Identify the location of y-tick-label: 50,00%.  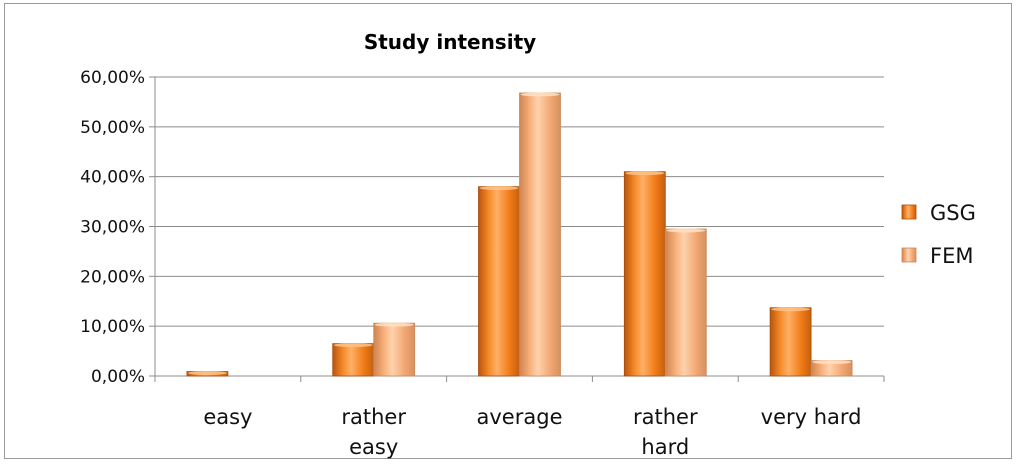
(112, 128).